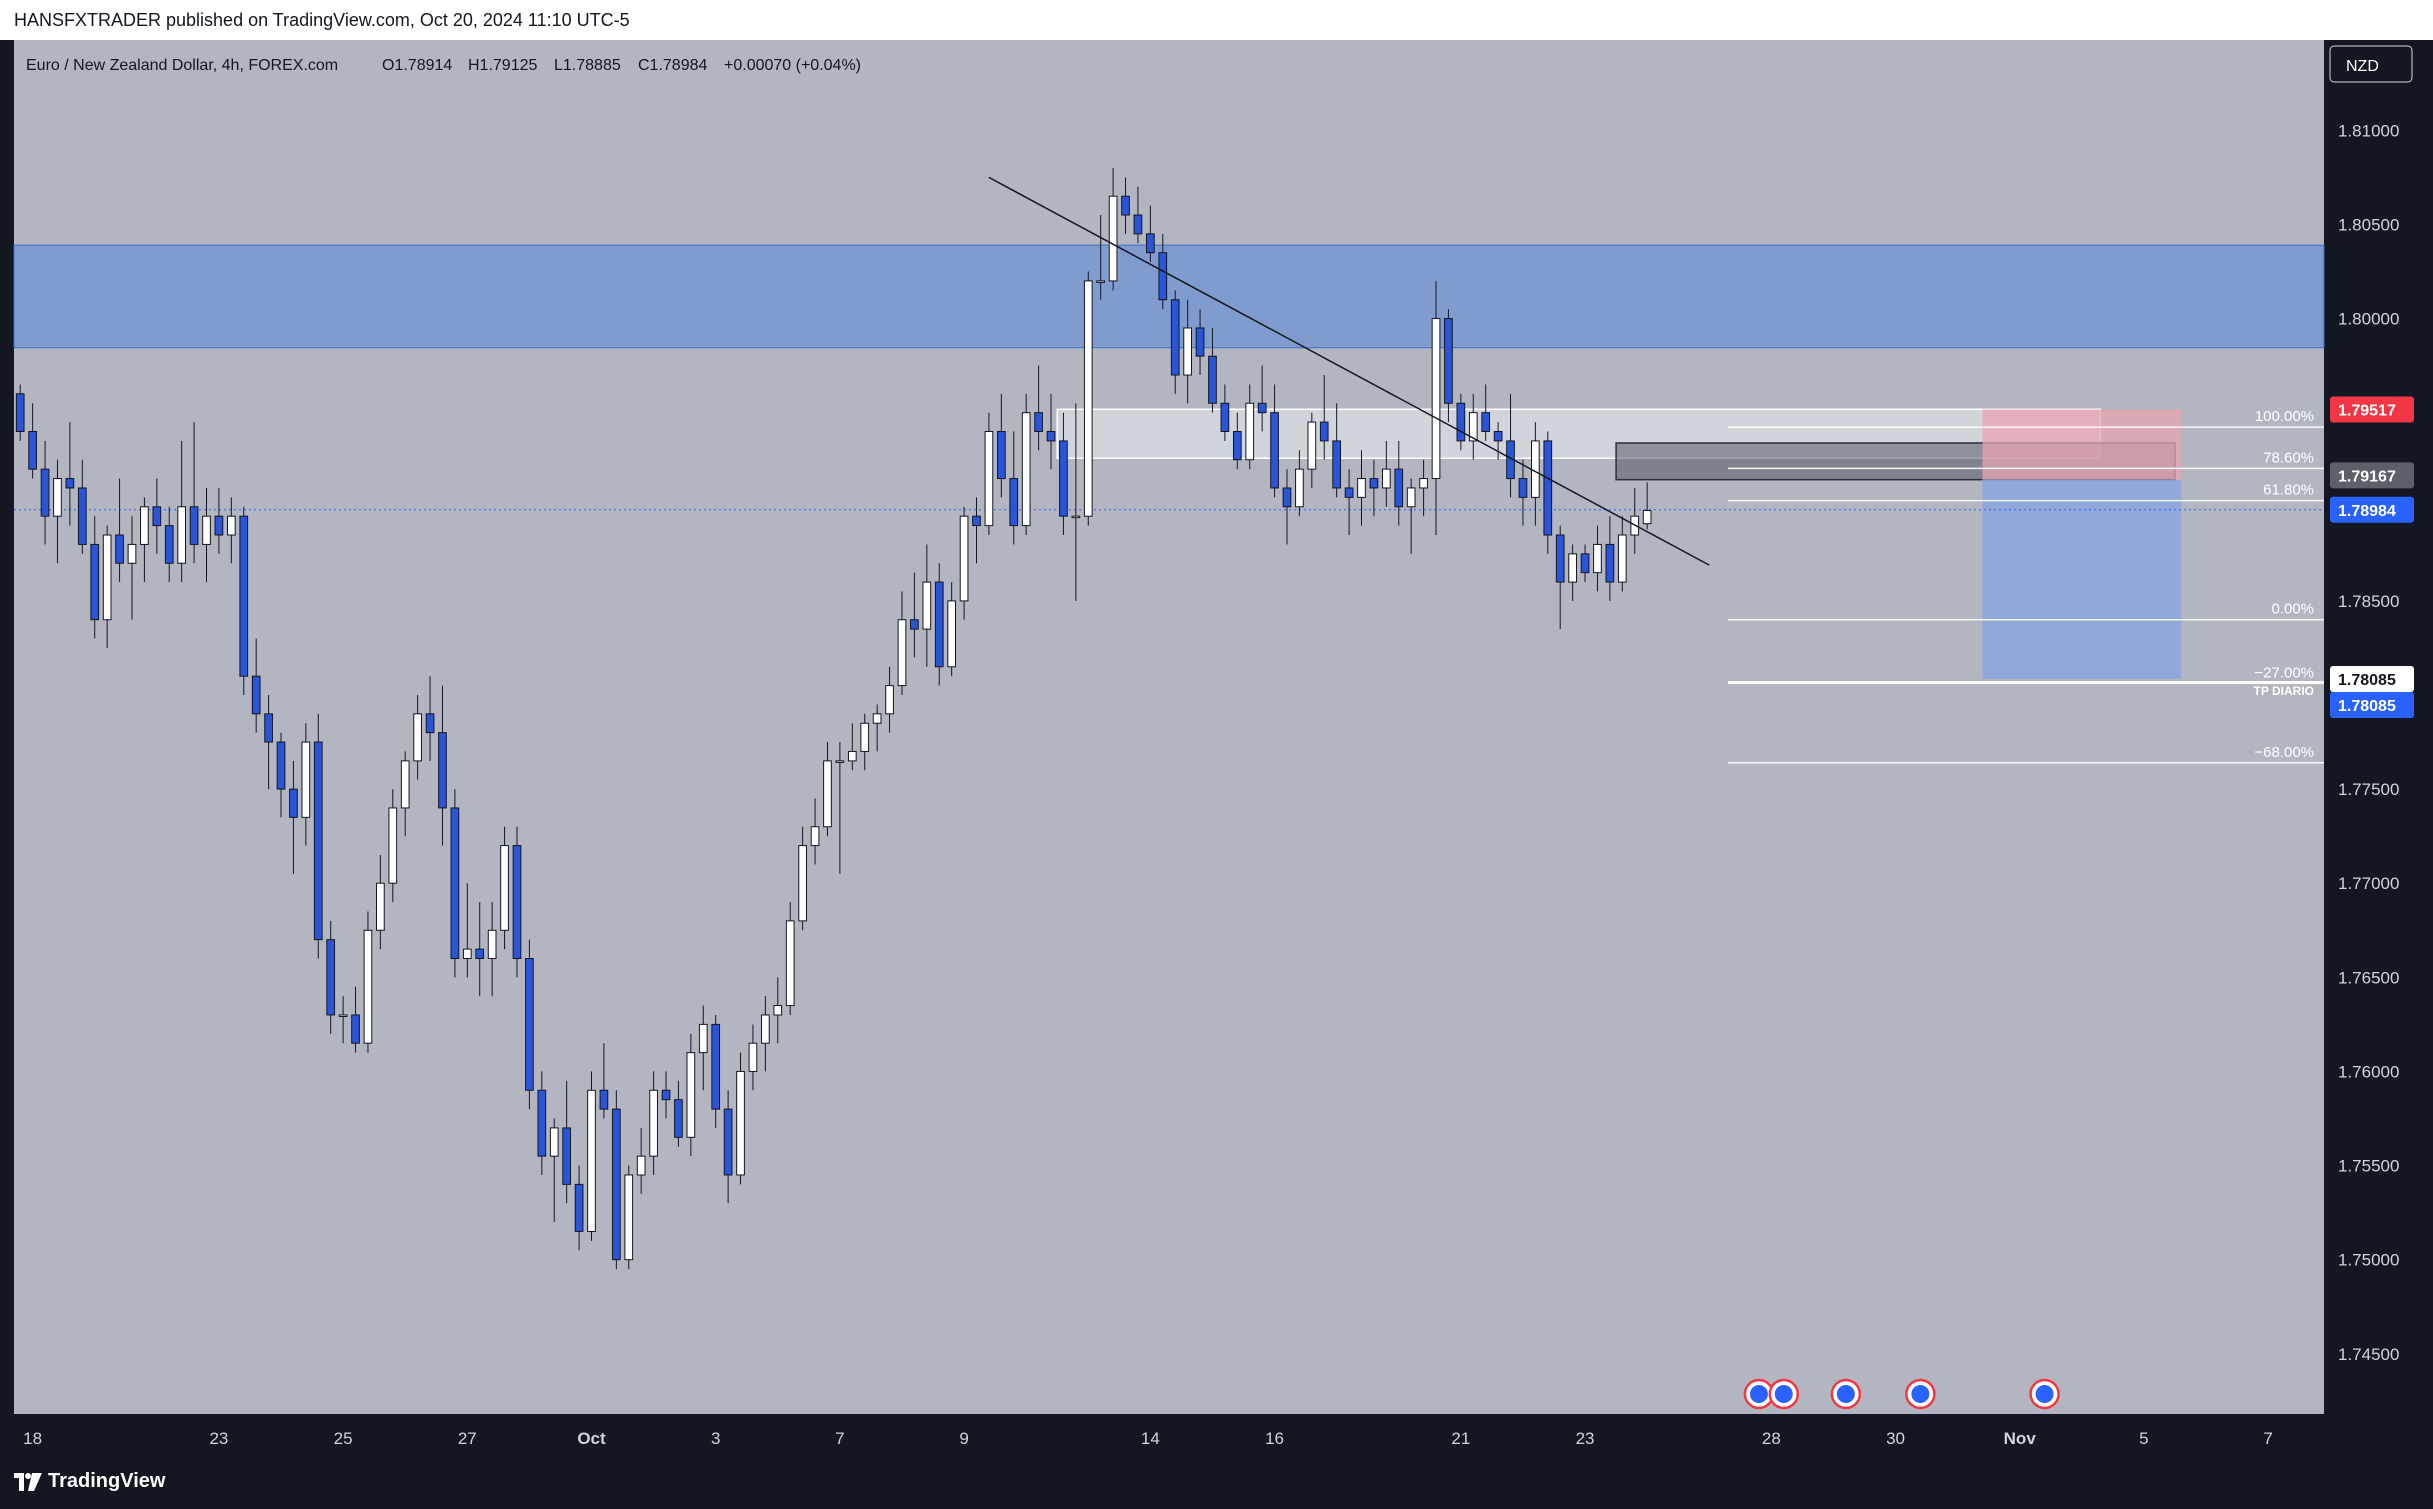 The height and width of the screenshot is (1509, 2433). I want to click on currency-button: NZD, so click(2371, 64).